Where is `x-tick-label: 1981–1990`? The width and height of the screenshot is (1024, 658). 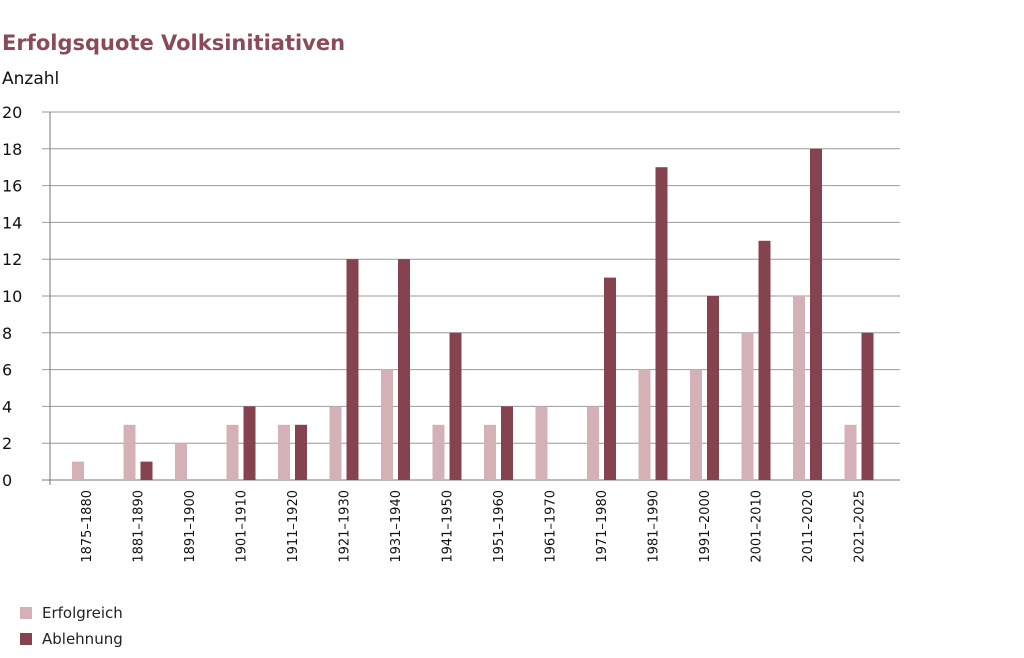
x-tick-label: 1981–1990 is located at coordinates (654, 526).